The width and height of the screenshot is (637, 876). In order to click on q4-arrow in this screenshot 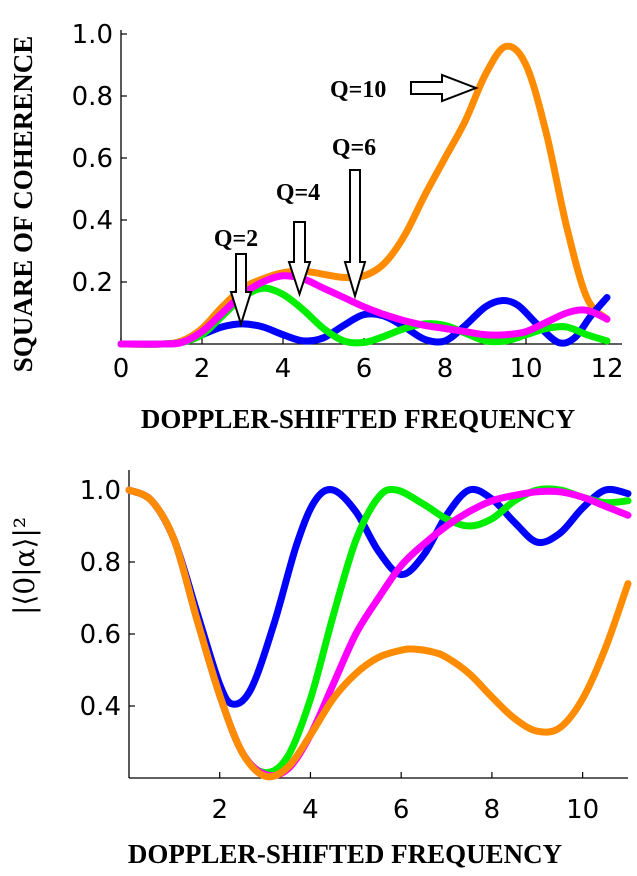, I will do `click(299, 259)`.